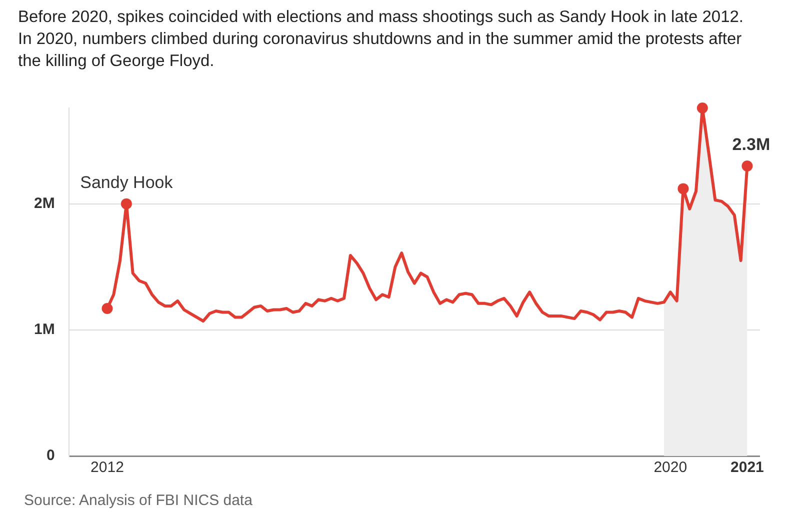  Describe the element at coordinates (671, 467) in the screenshot. I see `x-tick-label: 2020` at that location.